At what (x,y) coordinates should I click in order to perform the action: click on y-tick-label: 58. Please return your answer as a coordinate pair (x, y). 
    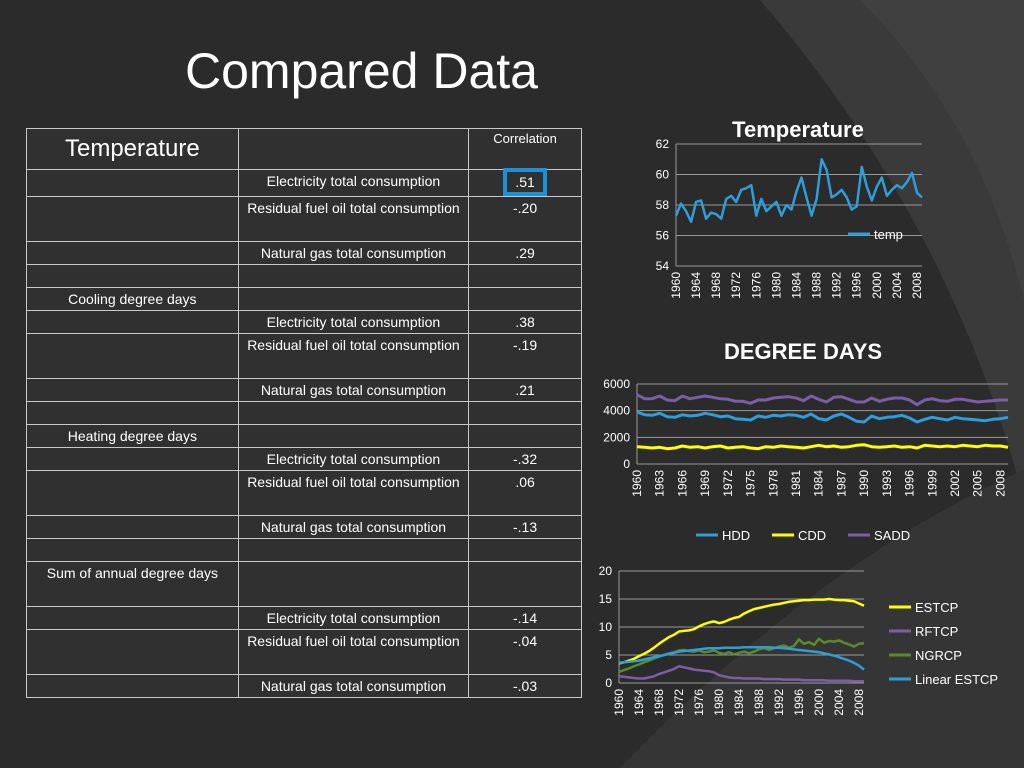
    Looking at the image, I should click on (663, 205).